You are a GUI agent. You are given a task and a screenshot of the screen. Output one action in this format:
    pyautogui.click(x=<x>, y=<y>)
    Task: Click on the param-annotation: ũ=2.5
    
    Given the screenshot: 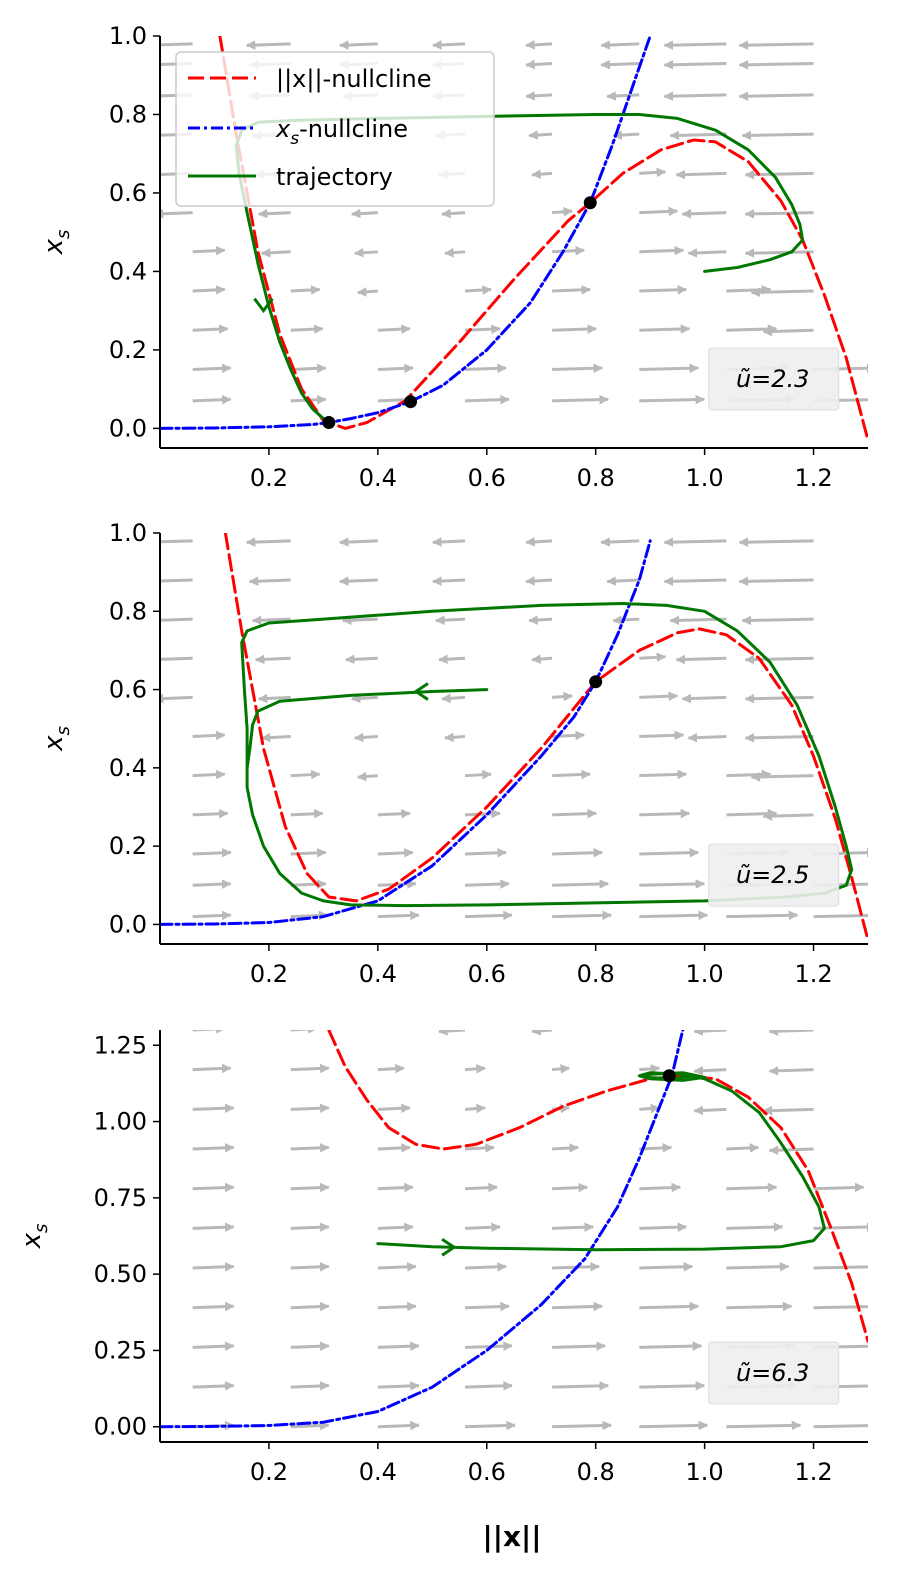 What is the action you would take?
    pyautogui.click(x=773, y=875)
    